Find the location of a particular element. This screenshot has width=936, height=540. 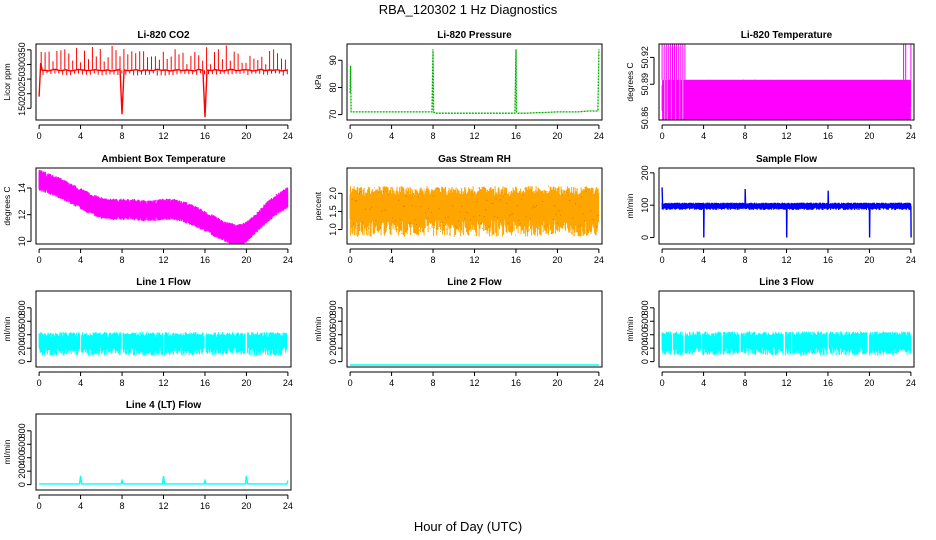

figure-x-label: Hour of Day (UTC) is located at coordinates (468, 526).